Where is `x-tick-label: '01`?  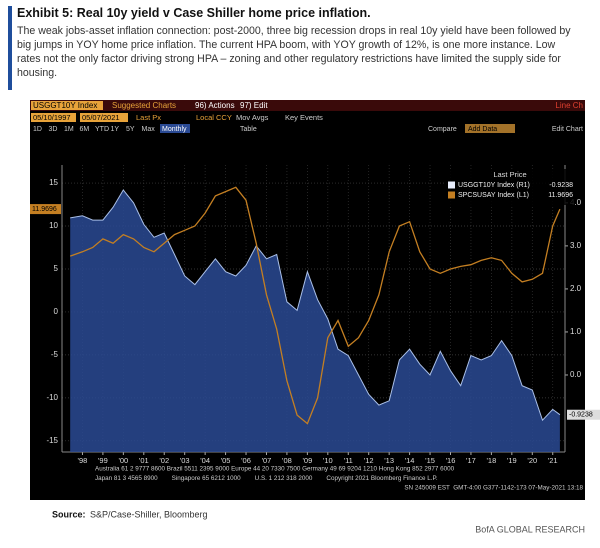
x-tick-label: '01 is located at coordinates (144, 460).